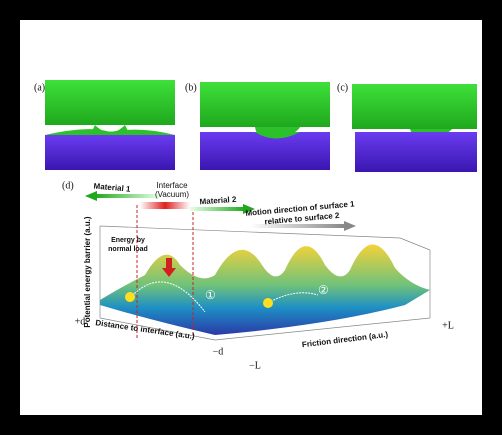 This screenshot has width=502, height=435. What do you see at coordinates (255, 365) in the screenshot?
I see `axis-tick: −L` at bounding box center [255, 365].